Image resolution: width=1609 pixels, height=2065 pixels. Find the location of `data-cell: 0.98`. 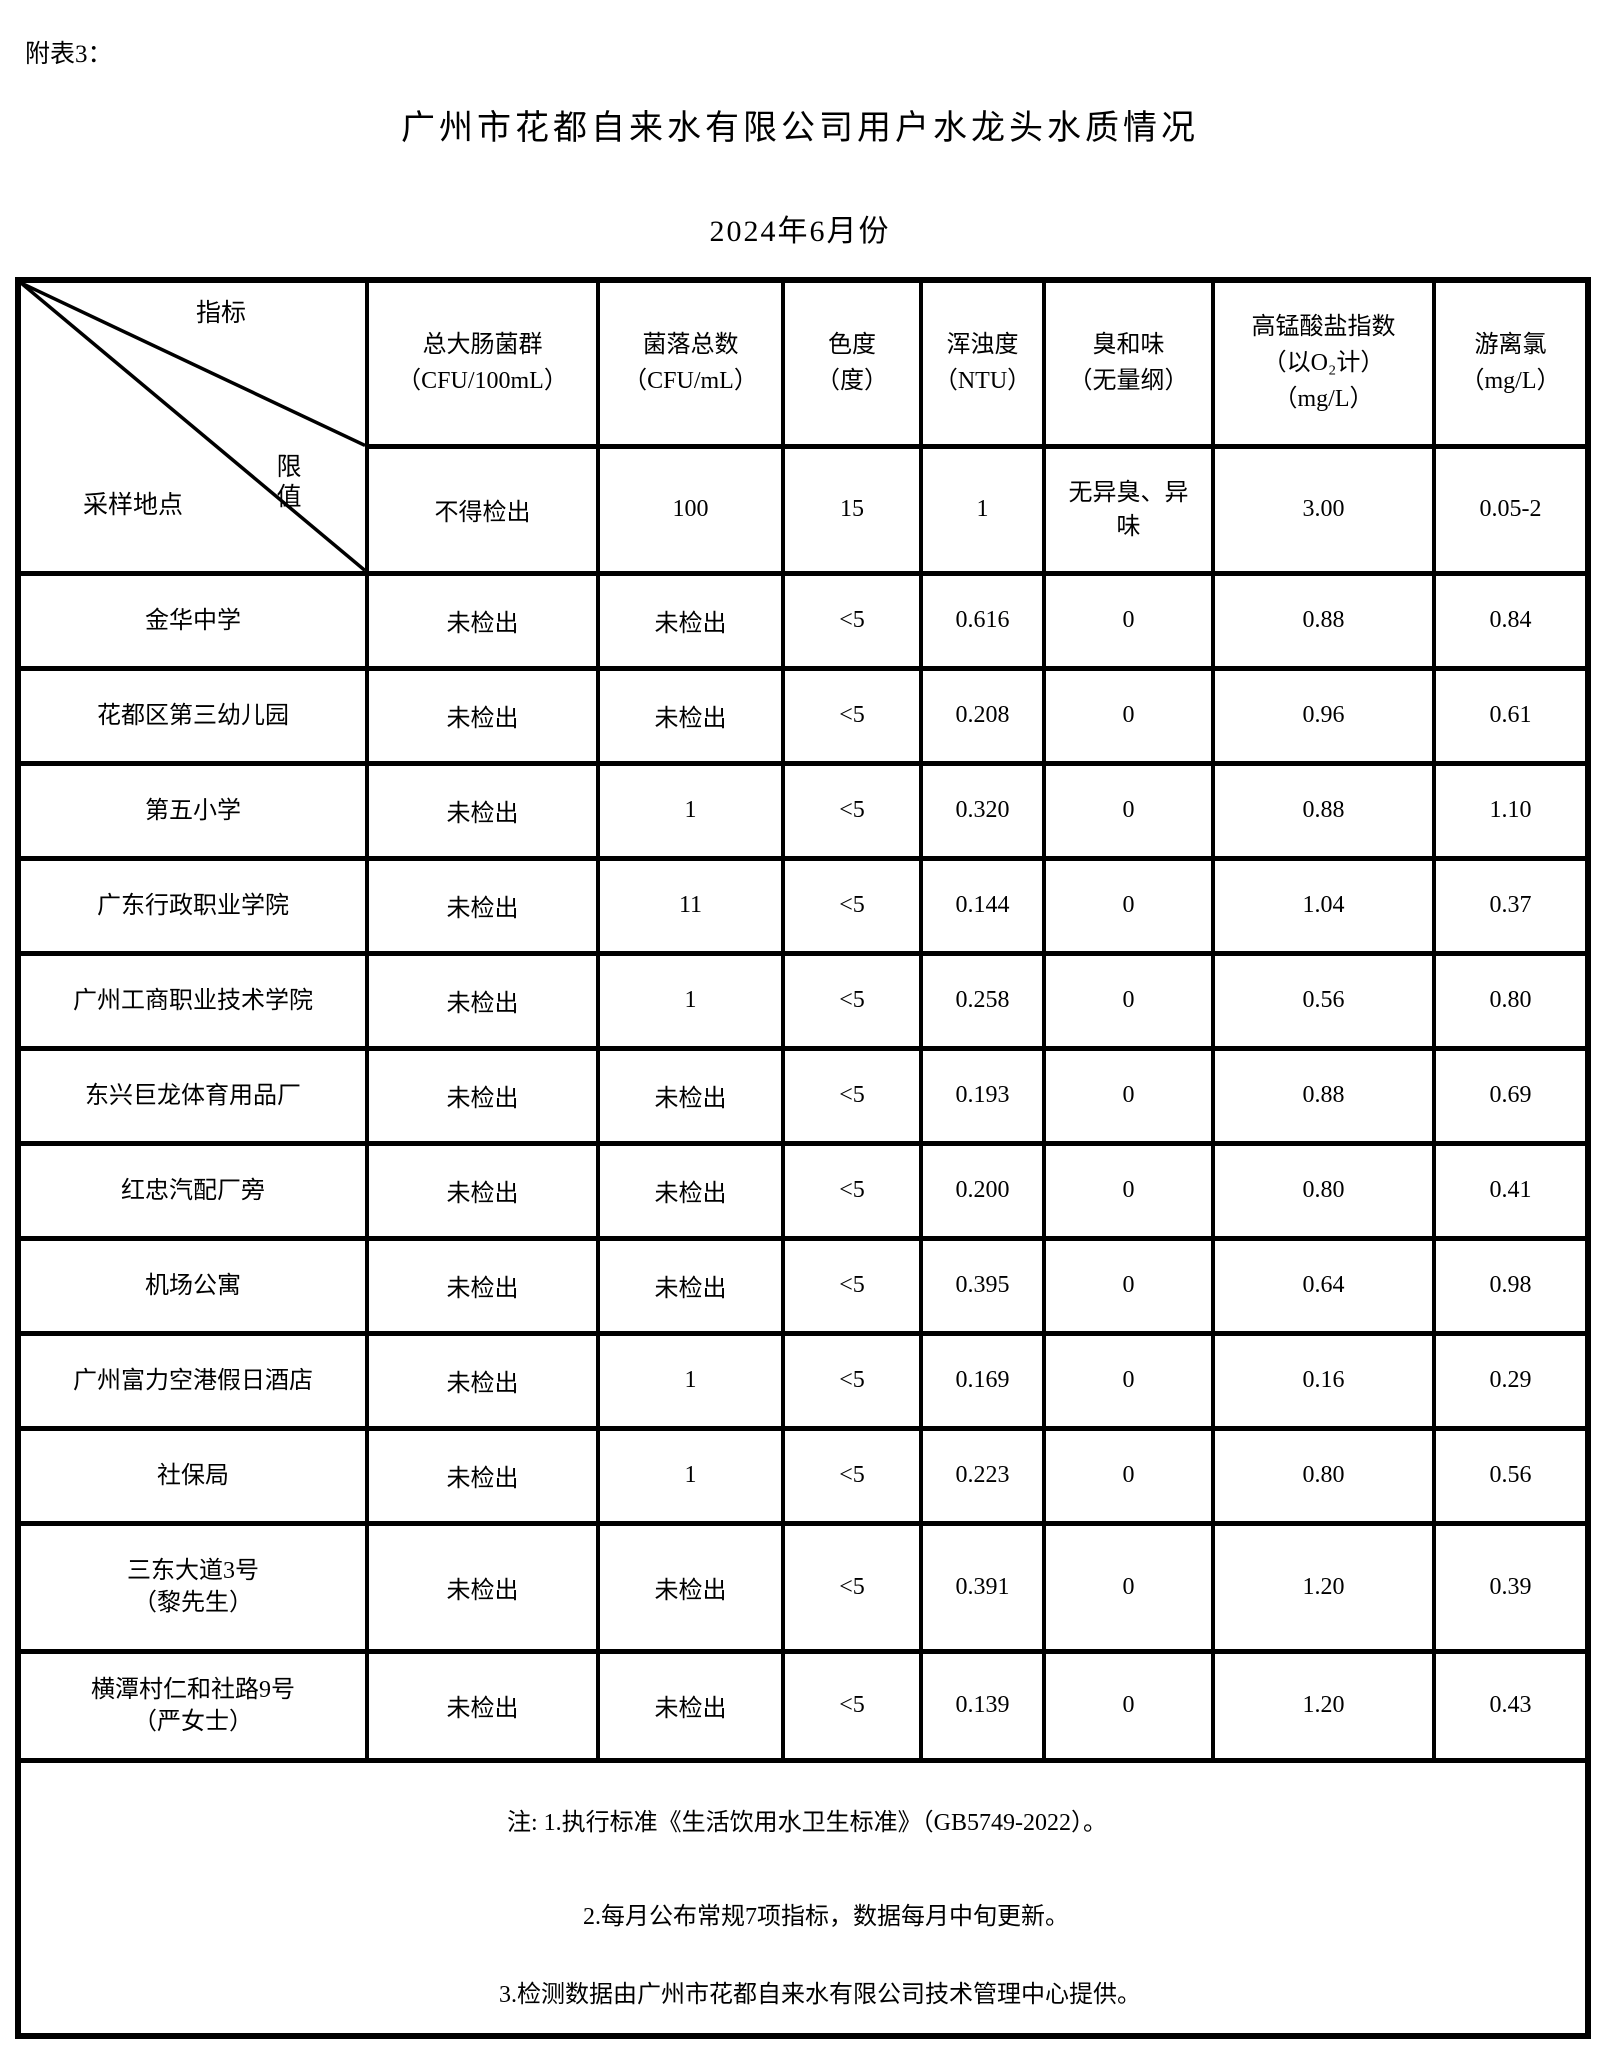

data-cell: 0.98 is located at coordinates (1511, 1285).